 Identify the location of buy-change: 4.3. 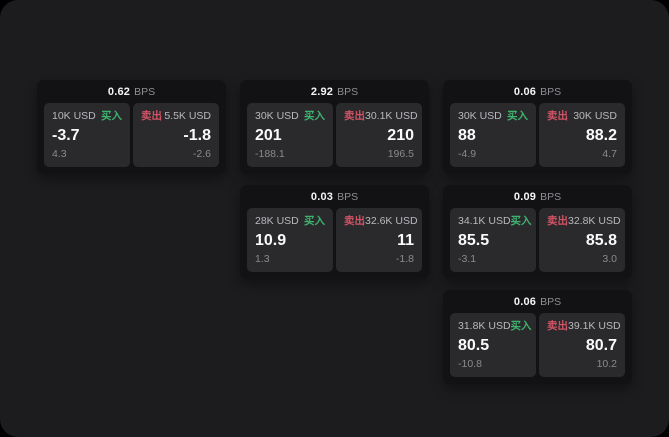
(59, 154).